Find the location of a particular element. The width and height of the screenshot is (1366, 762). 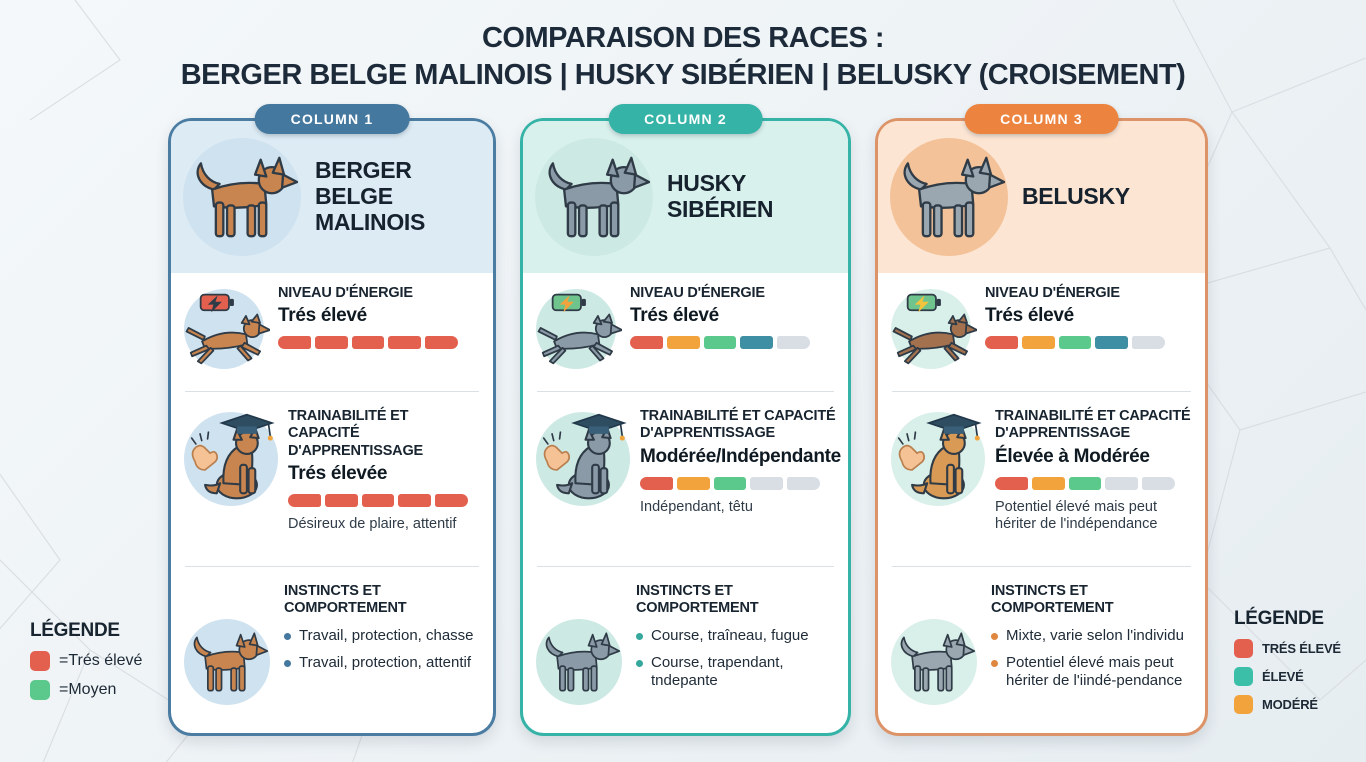

bullet-text: Mixte, varie selon l'individu is located at coordinates (1095, 635).